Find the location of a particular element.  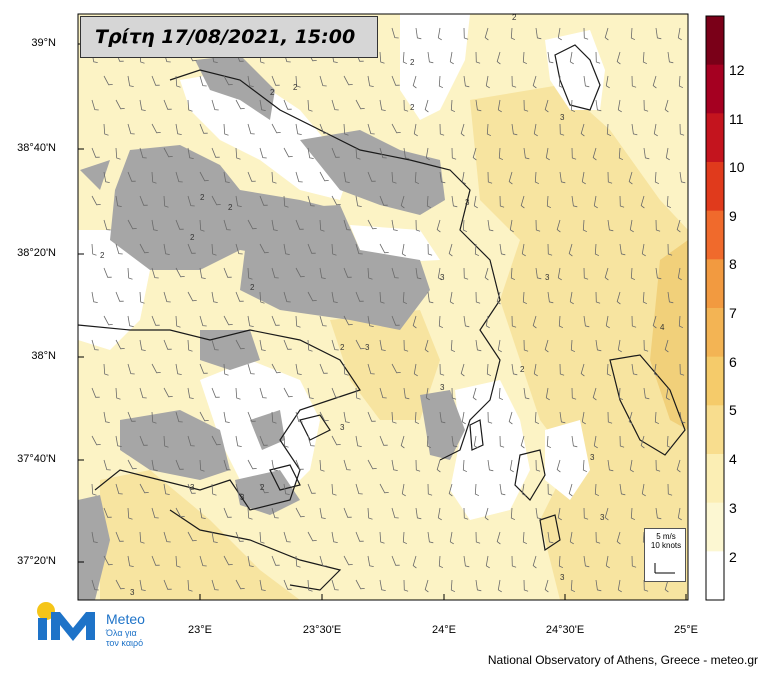

lon-label-24-30e: 24°30'E is located at coordinates (565, 630).